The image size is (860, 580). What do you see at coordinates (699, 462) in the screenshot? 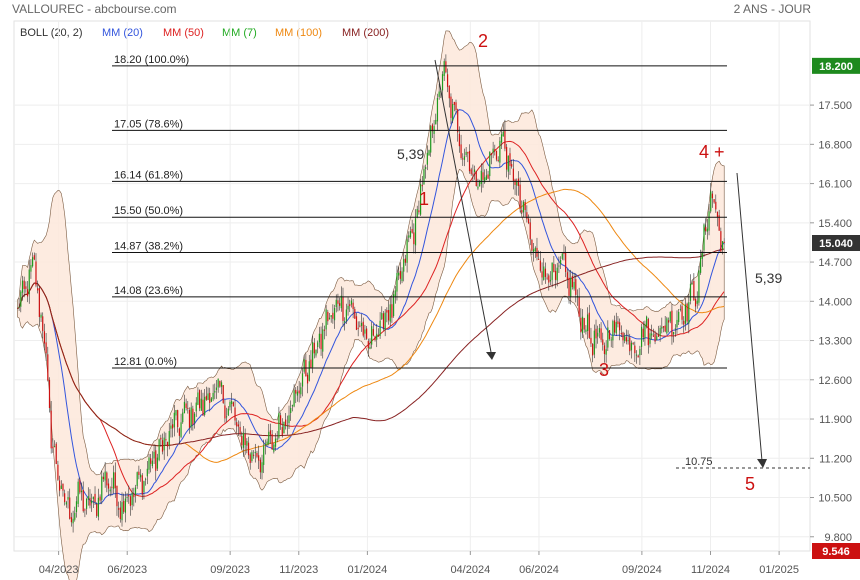
I see `target-label: 10.75` at bounding box center [699, 462].